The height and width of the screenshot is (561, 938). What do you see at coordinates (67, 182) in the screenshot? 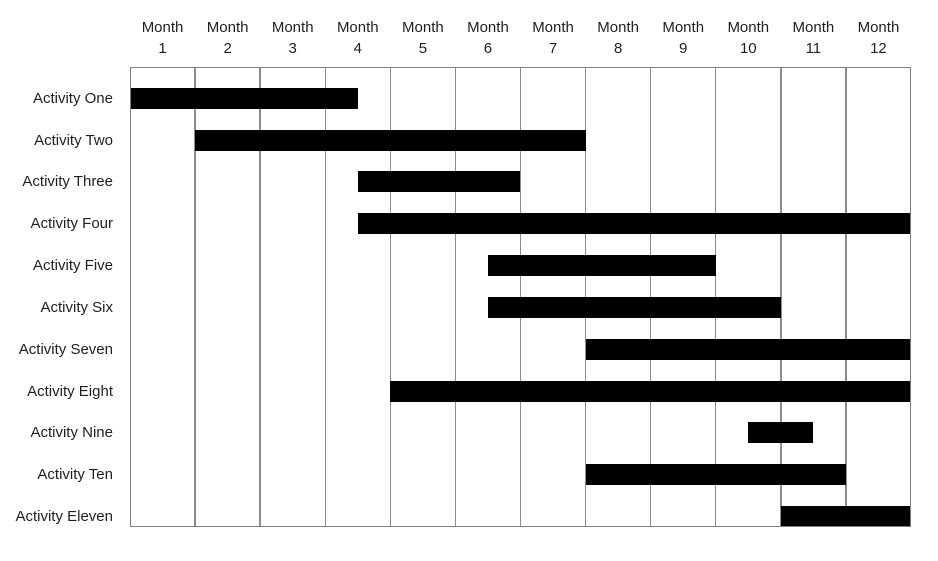
I see `activity-label: Activity Three` at bounding box center [67, 182].